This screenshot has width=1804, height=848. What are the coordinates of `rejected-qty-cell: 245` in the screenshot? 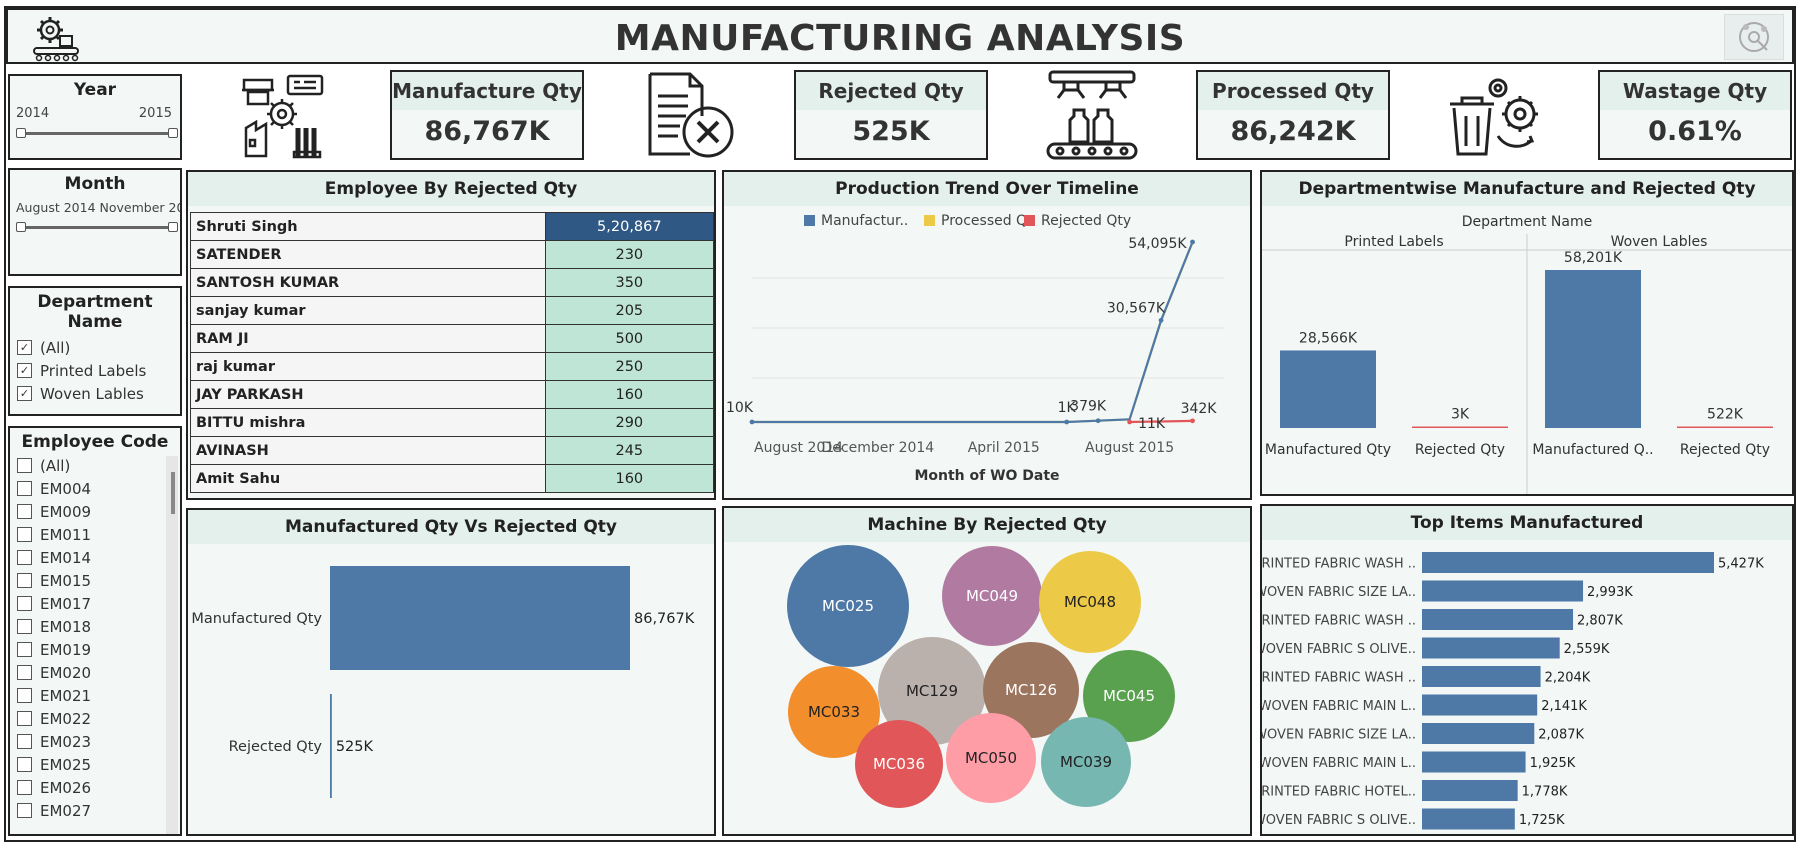 It's located at (629, 450).